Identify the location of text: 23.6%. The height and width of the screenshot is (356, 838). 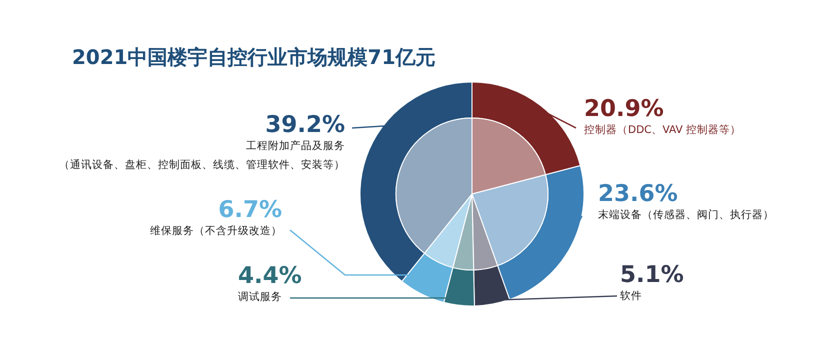
(638, 194).